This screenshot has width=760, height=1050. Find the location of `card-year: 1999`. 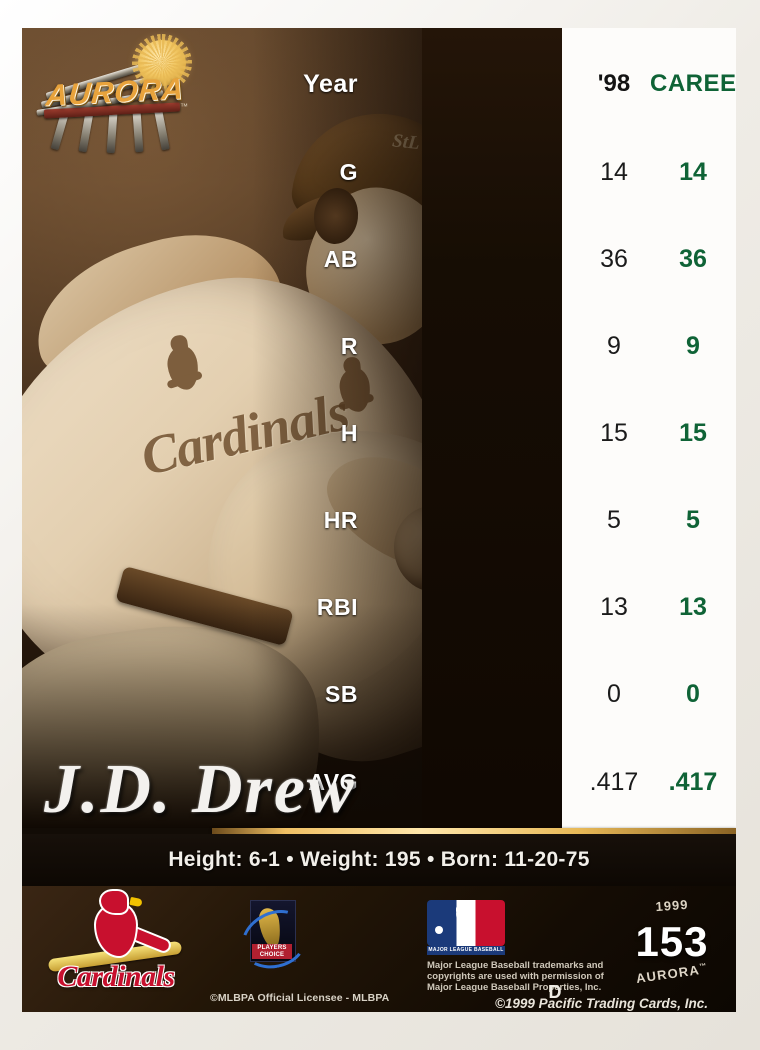

card-year: 1999 is located at coordinates (672, 905).